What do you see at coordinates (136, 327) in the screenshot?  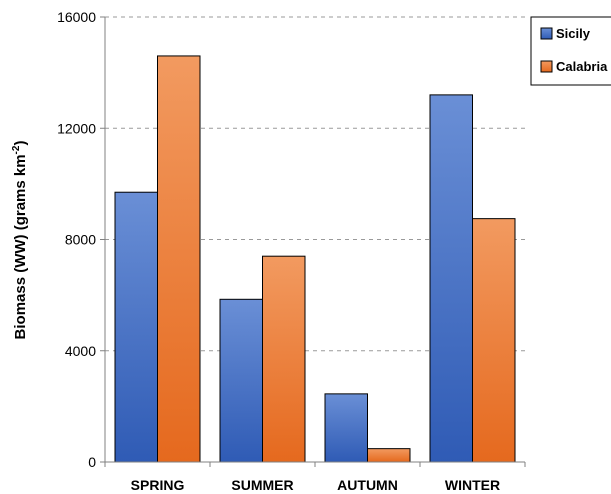 I see `bar-sicily-spring` at bounding box center [136, 327].